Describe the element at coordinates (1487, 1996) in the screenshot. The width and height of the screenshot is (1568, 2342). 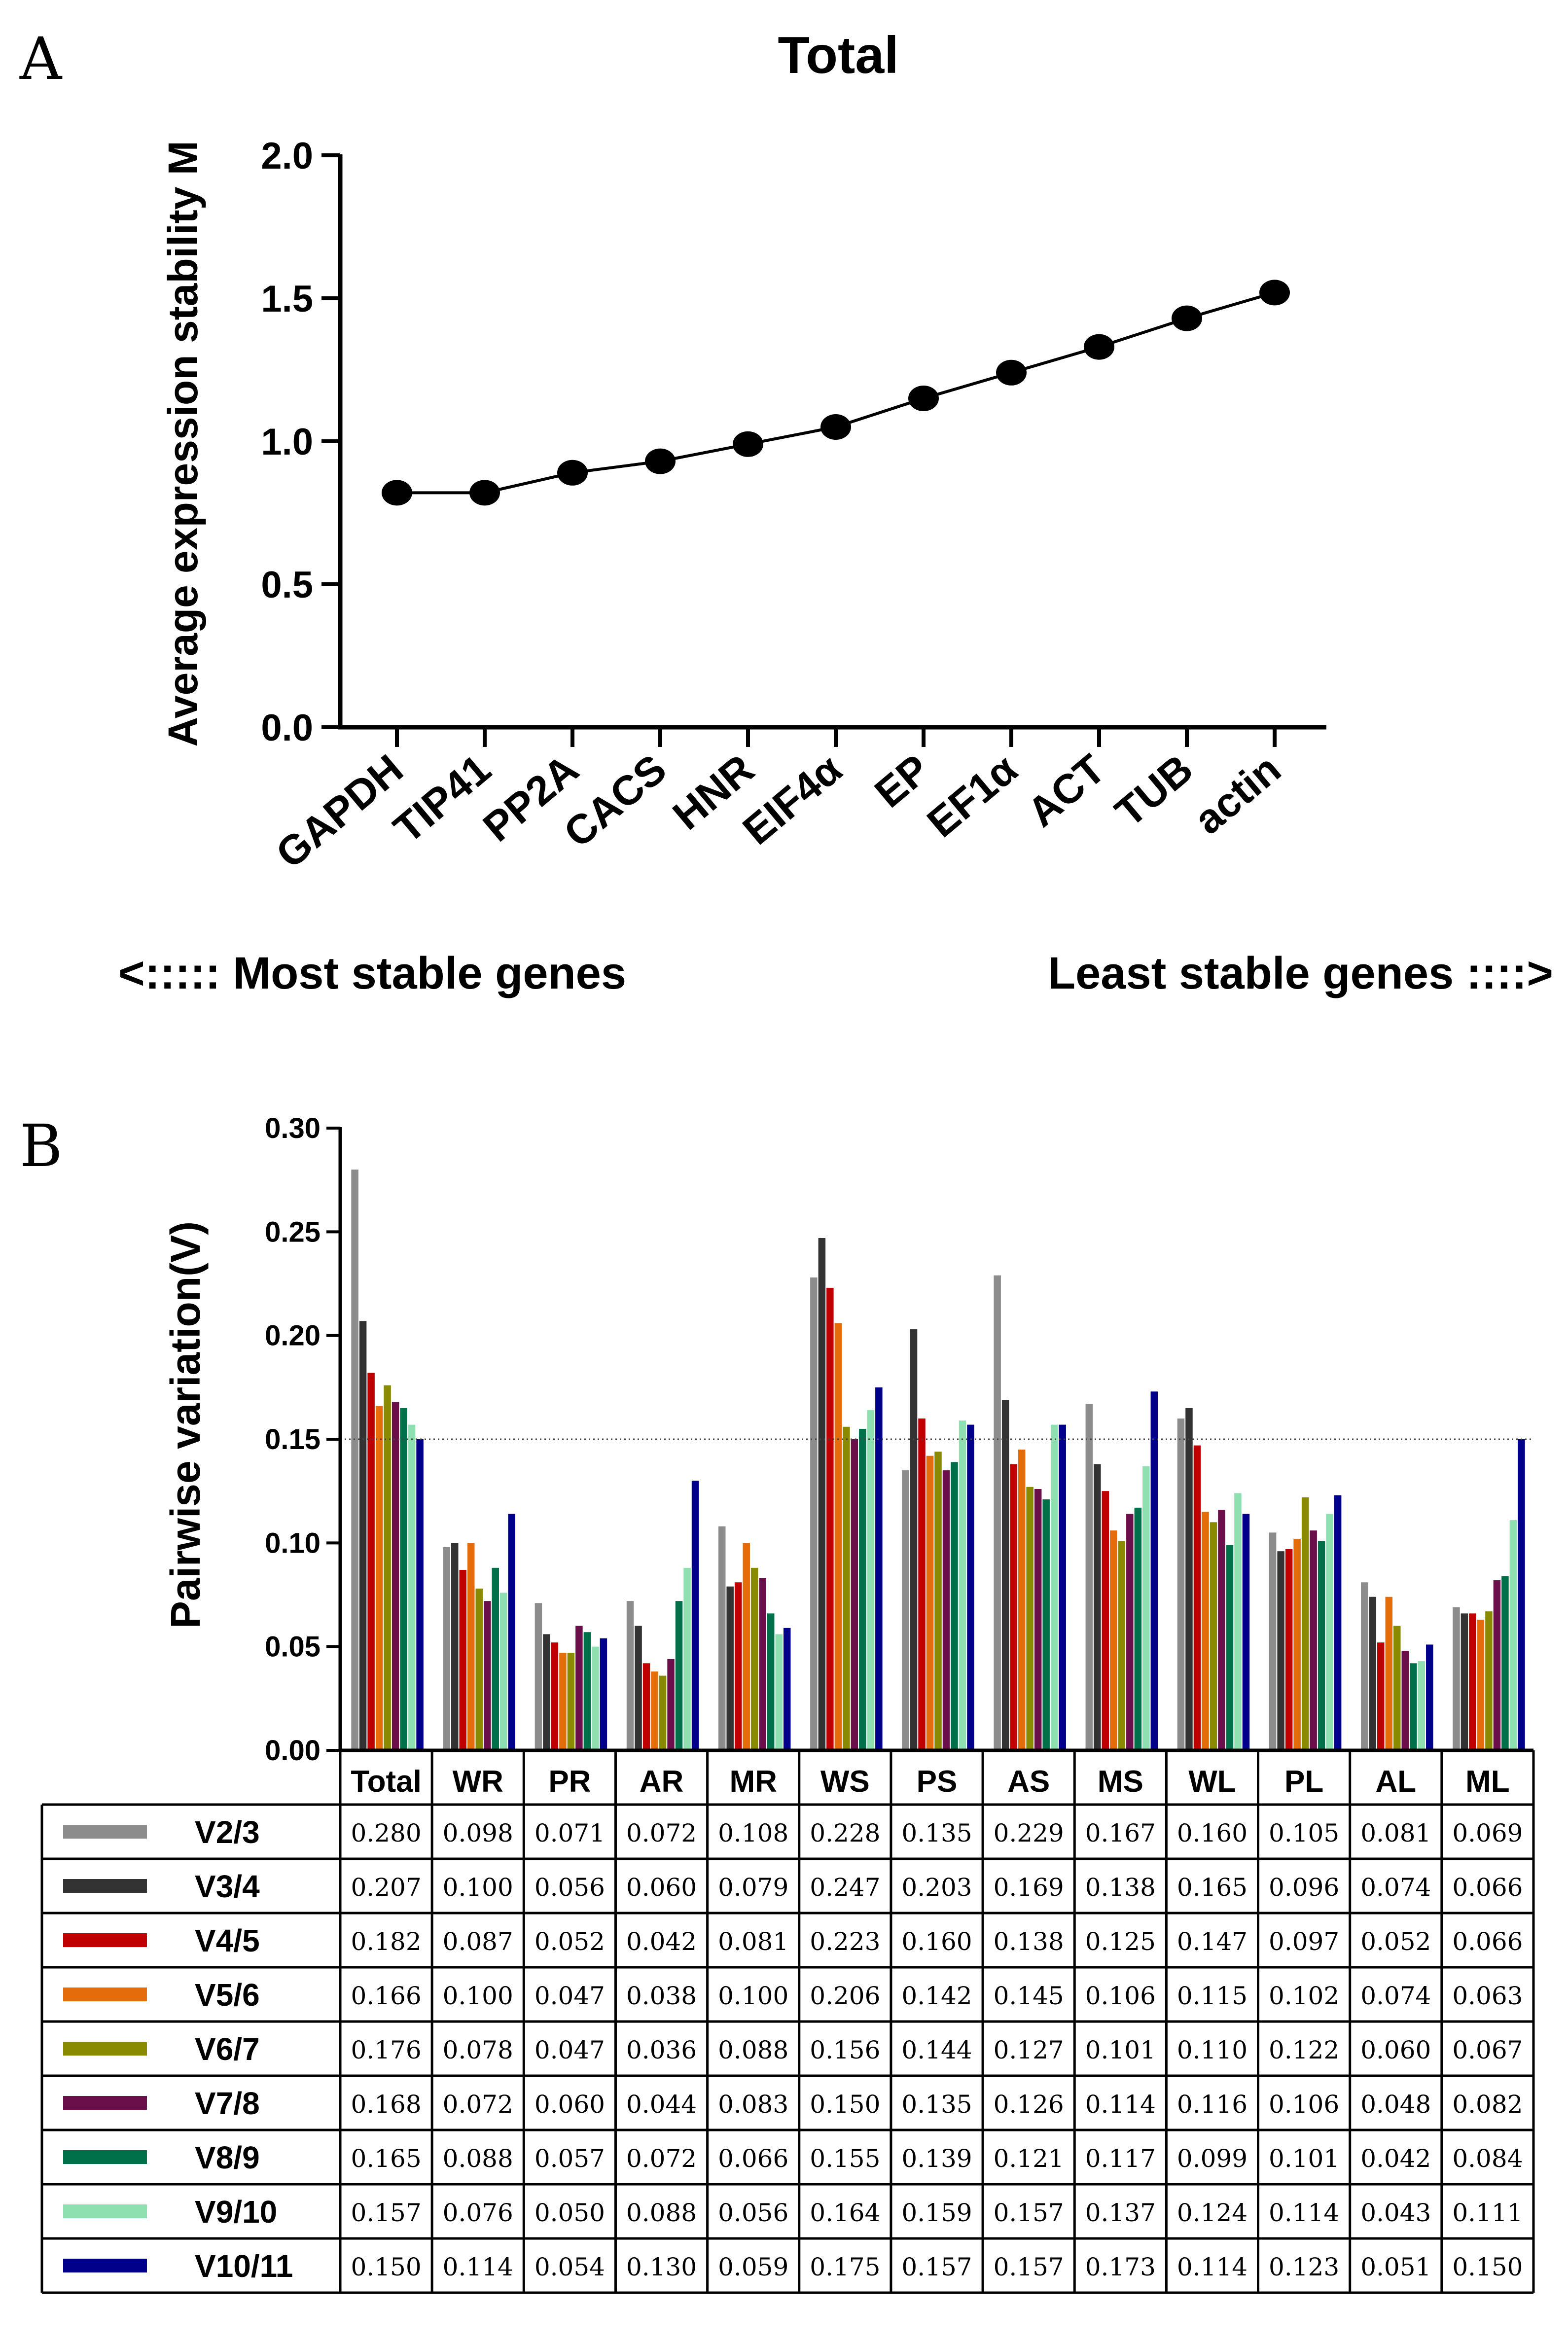
I see `table-cell-value: 0.063` at that location.